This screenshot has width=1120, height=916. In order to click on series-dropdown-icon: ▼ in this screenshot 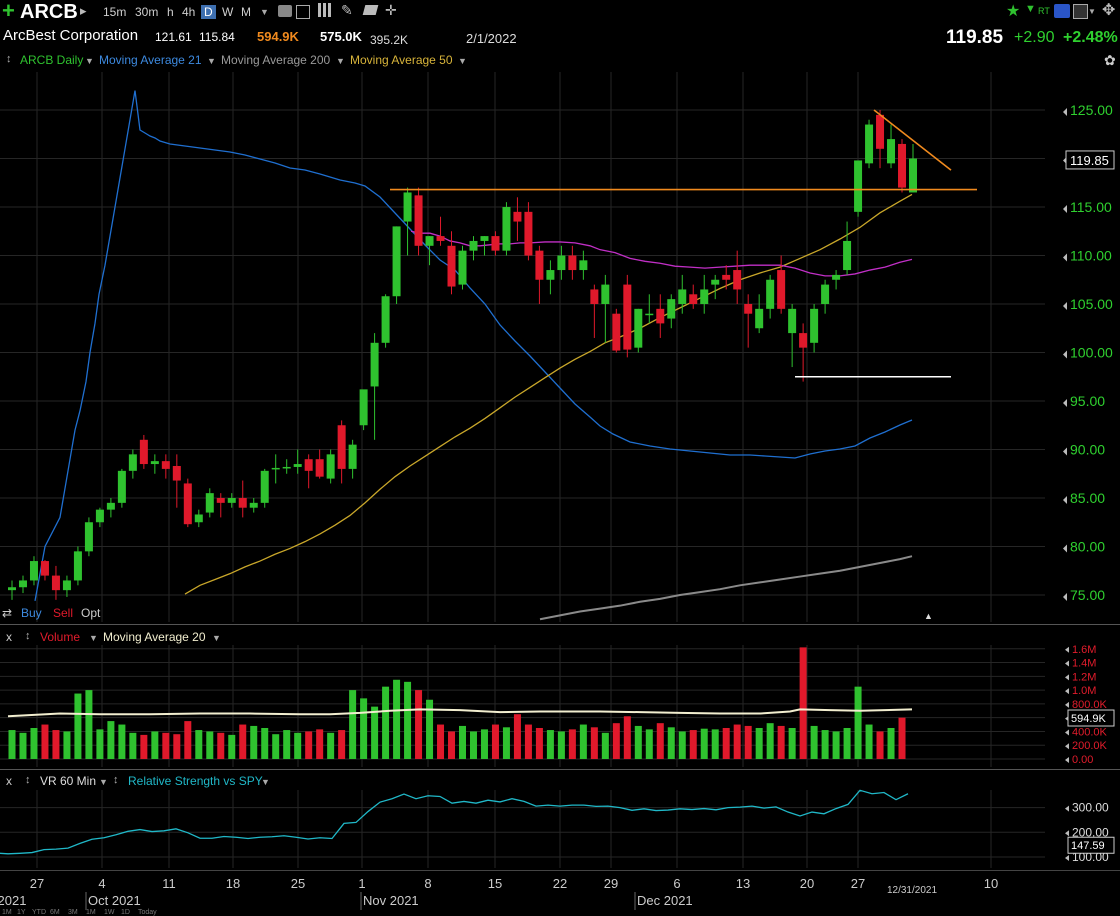, I will do `click(89, 61)`.